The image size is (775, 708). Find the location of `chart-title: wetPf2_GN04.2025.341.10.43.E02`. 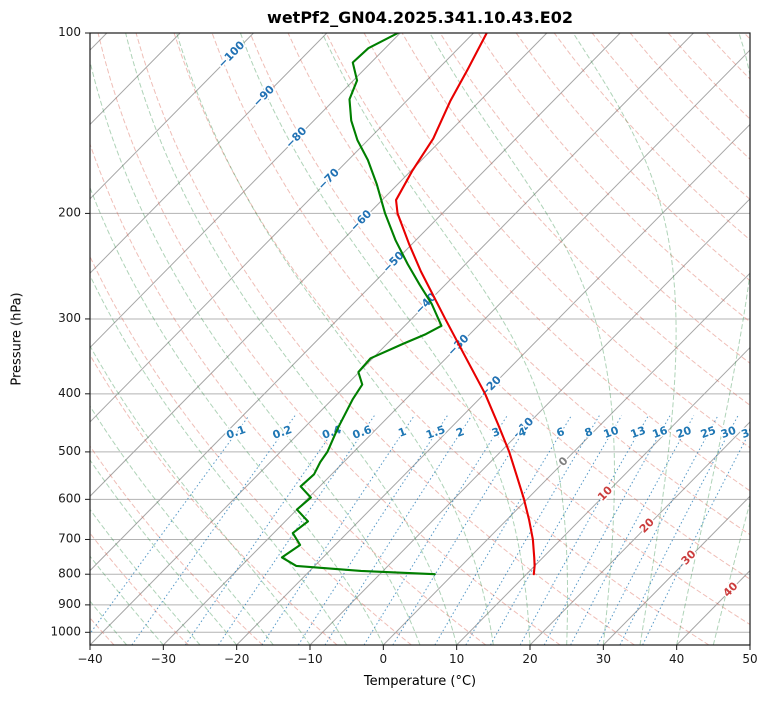

chart-title: wetPf2_GN04.2025.341.10.43.E02 is located at coordinates (420, 17).